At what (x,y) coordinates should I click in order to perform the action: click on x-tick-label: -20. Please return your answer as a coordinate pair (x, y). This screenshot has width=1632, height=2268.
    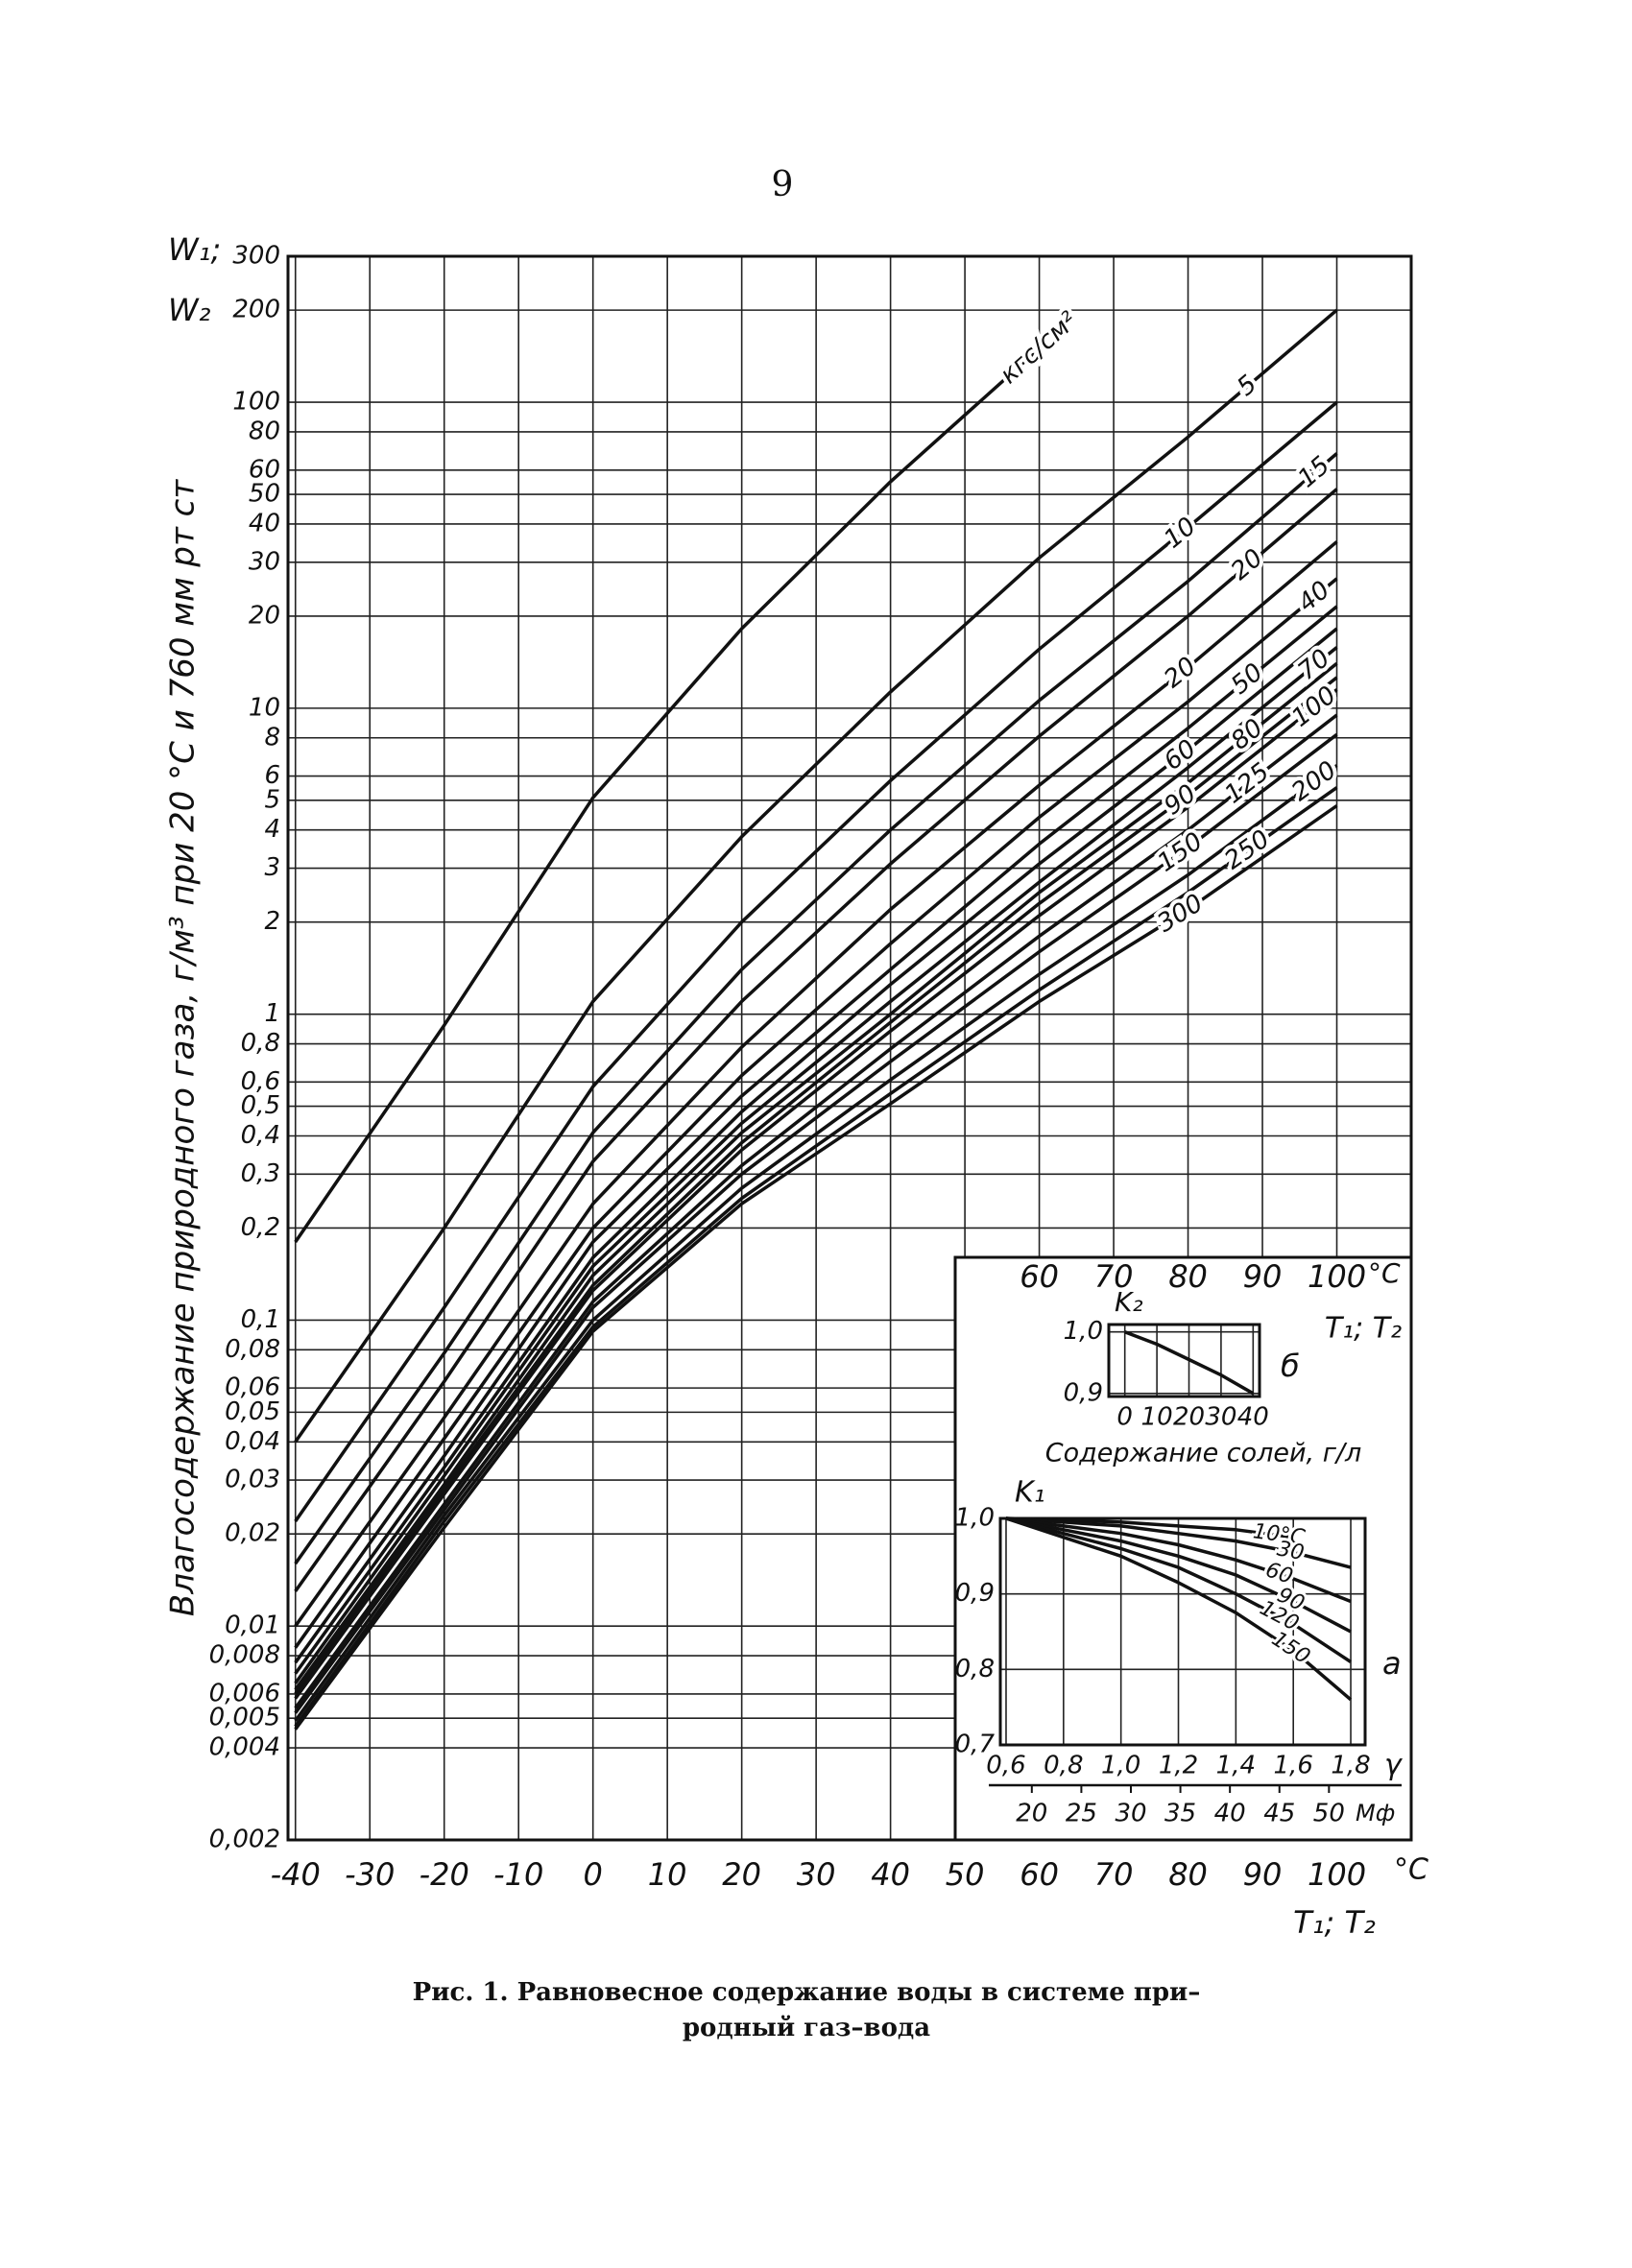
    Looking at the image, I should click on (444, 1874).